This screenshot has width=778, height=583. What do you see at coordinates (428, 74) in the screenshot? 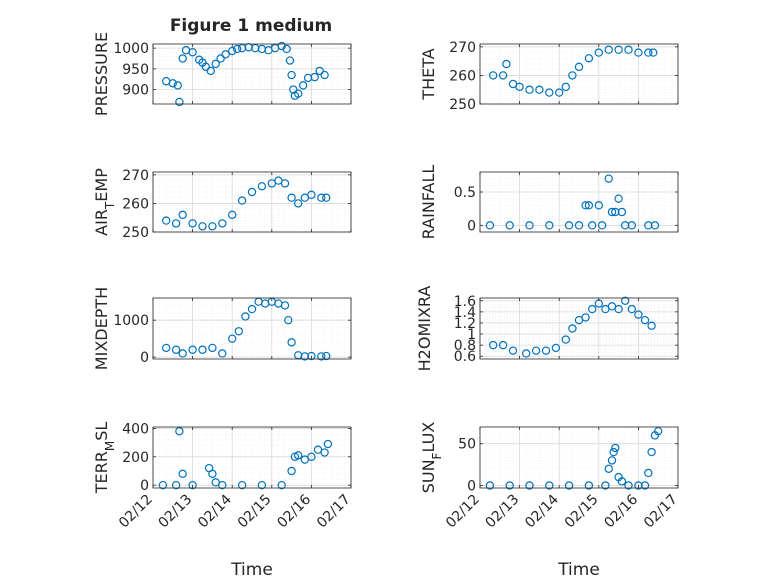
I see `y-axis-label: THETA` at bounding box center [428, 74].